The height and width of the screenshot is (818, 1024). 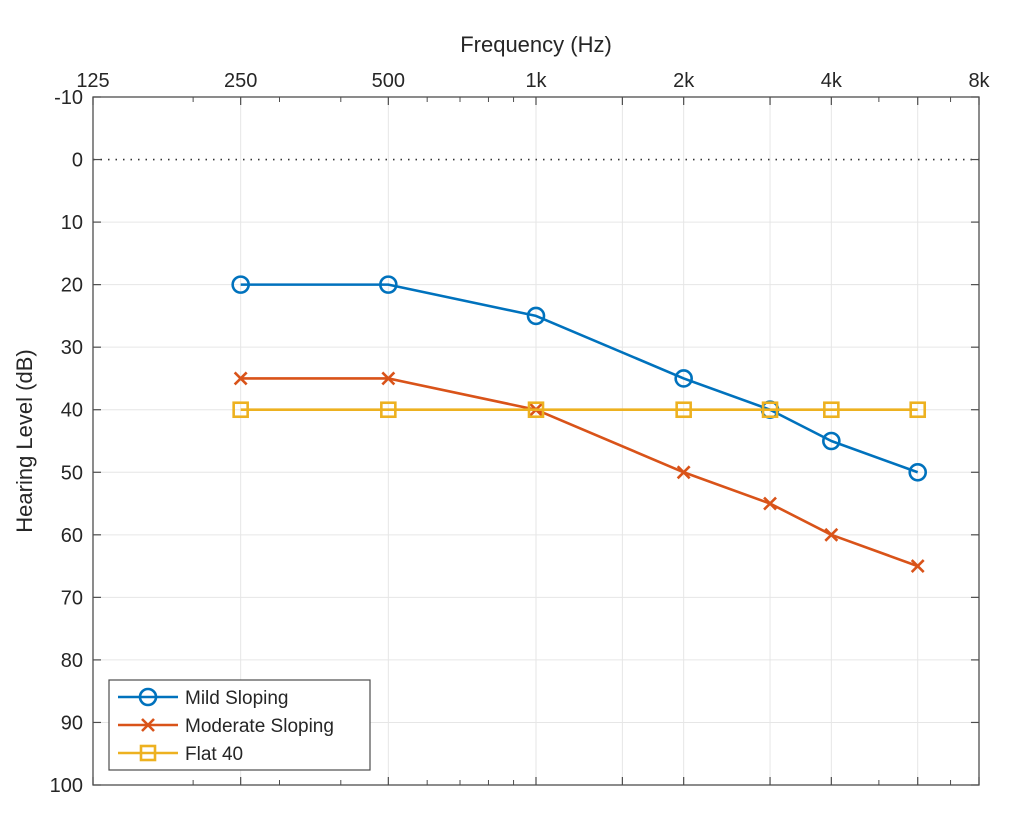 I want to click on y-tick-label: 0, so click(x=77, y=161).